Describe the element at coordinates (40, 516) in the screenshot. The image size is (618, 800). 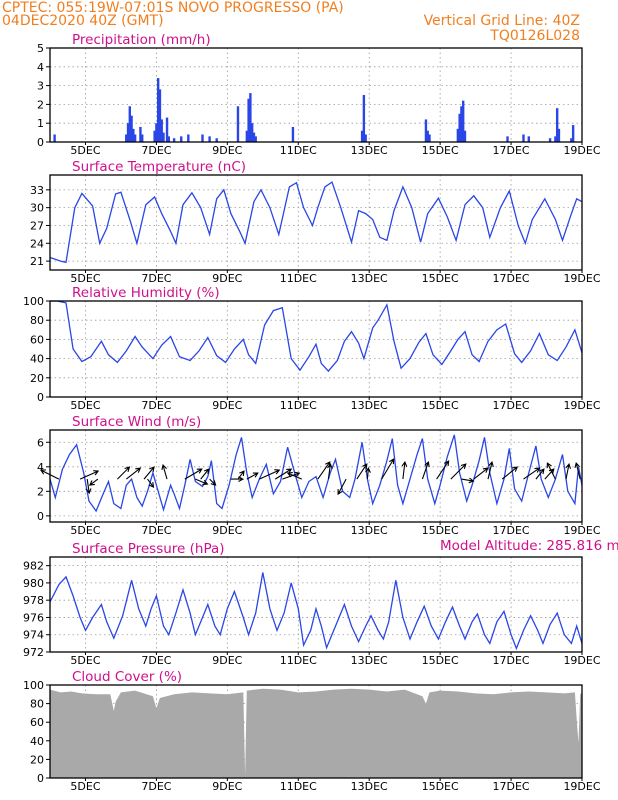
I see `y-tick-label: 0` at that location.